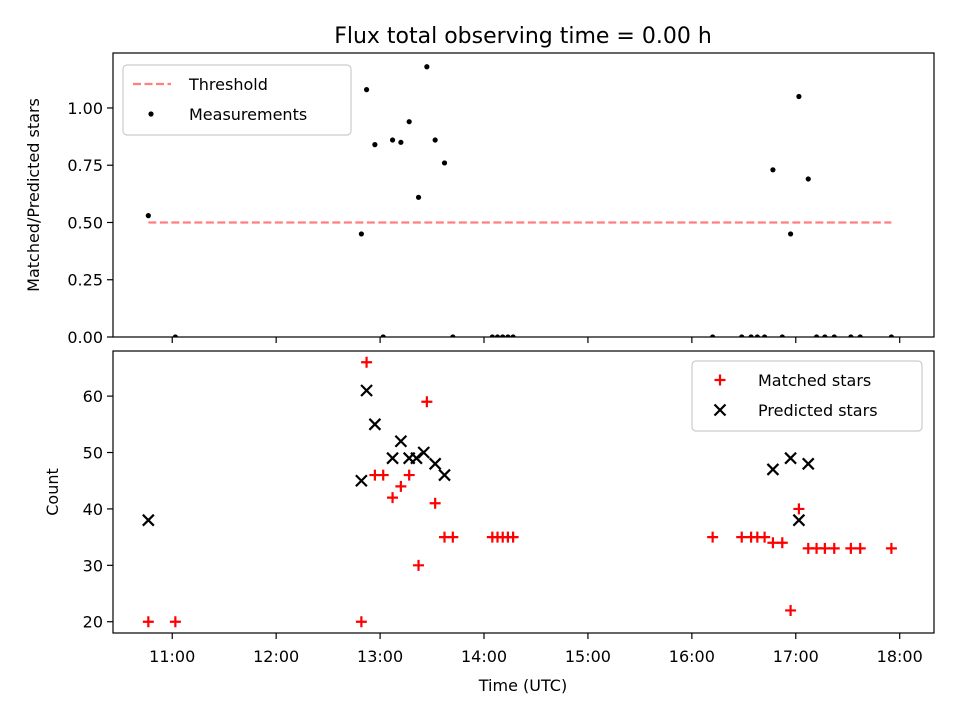 The image size is (960, 720). Describe the element at coordinates (33, 195) in the screenshot. I see `y-axis-label: Matched/Predicted stars` at that location.